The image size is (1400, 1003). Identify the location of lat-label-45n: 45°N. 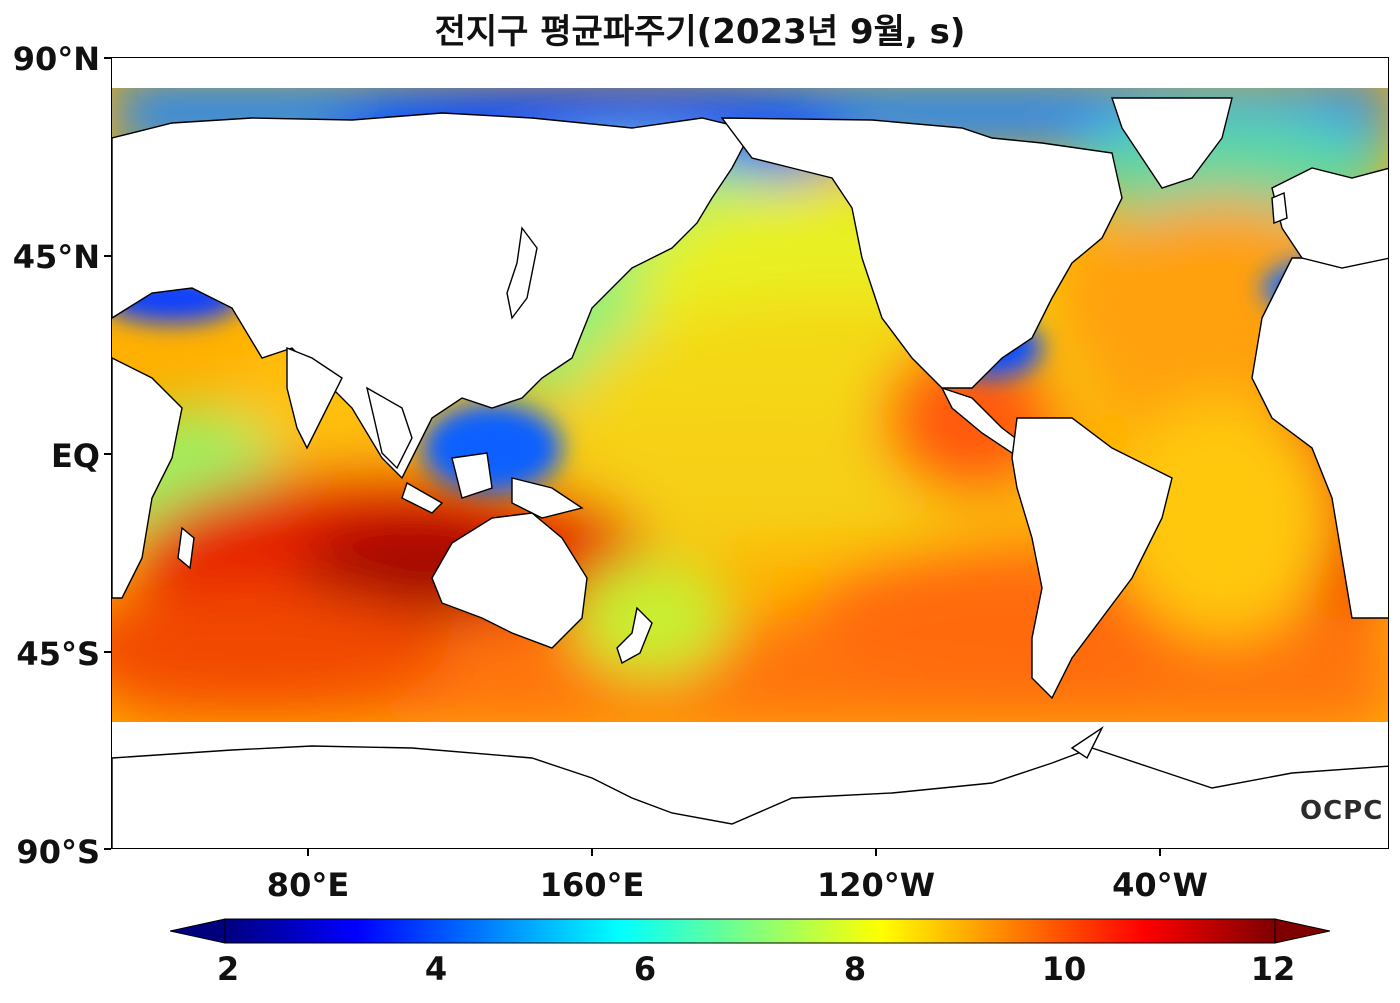
(56, 257).